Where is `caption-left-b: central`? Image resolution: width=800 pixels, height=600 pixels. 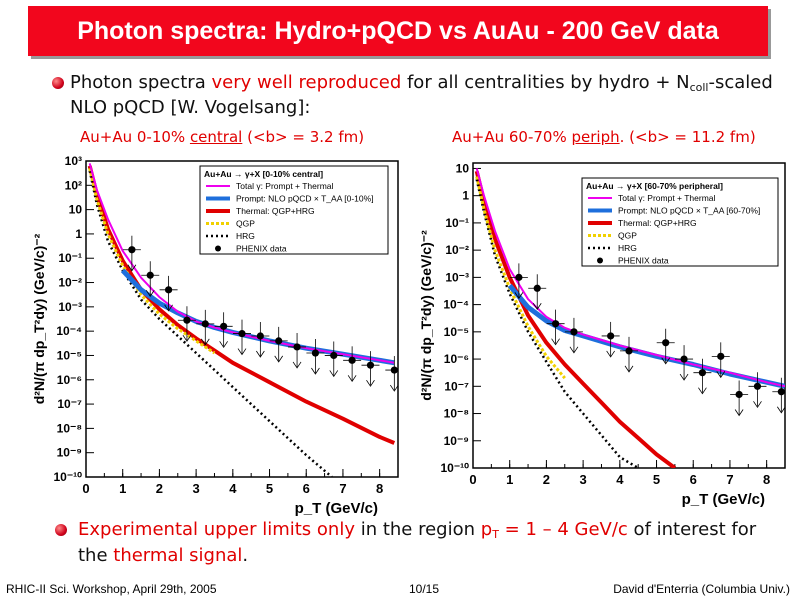
caption-left-b: central is located at coordinates (216, 137).